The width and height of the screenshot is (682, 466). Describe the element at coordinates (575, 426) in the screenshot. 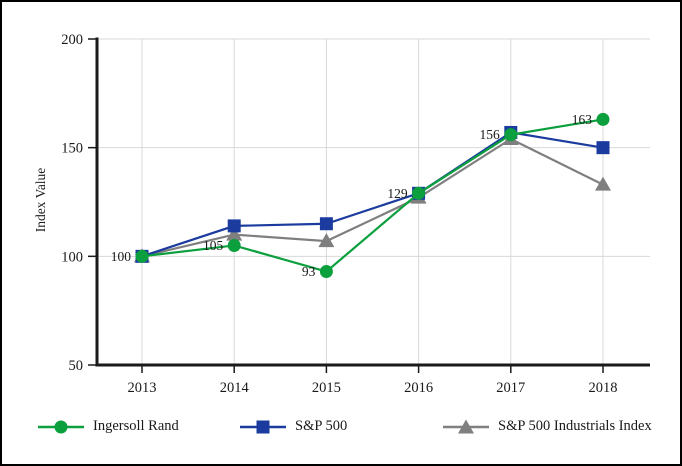

I see `legend-label-sp500-industrials: S&P 500 Industrials Index` at that location.